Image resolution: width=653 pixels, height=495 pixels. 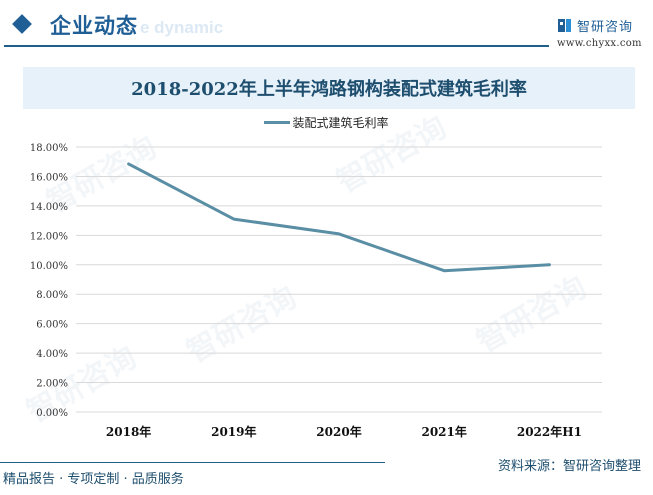 I want to click on chart-title: 2018-2022年上半年鸿路钢构装配式建筑毛利率, so click(x=329, y=89).